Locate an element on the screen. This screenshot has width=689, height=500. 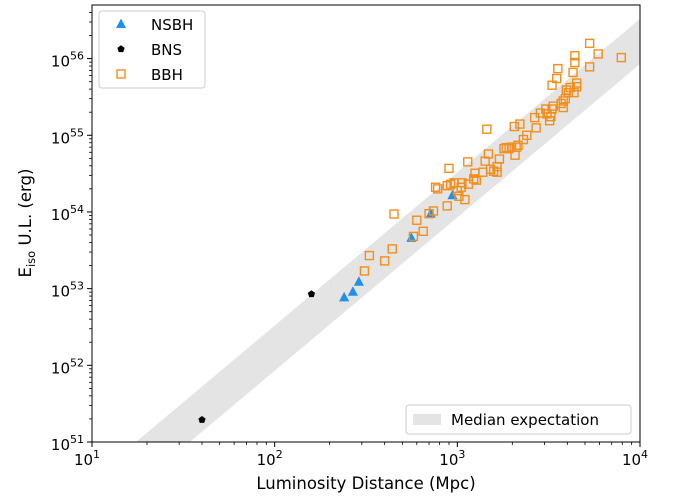
y-tick-label: 1053 is located at coordinates (67, 290).